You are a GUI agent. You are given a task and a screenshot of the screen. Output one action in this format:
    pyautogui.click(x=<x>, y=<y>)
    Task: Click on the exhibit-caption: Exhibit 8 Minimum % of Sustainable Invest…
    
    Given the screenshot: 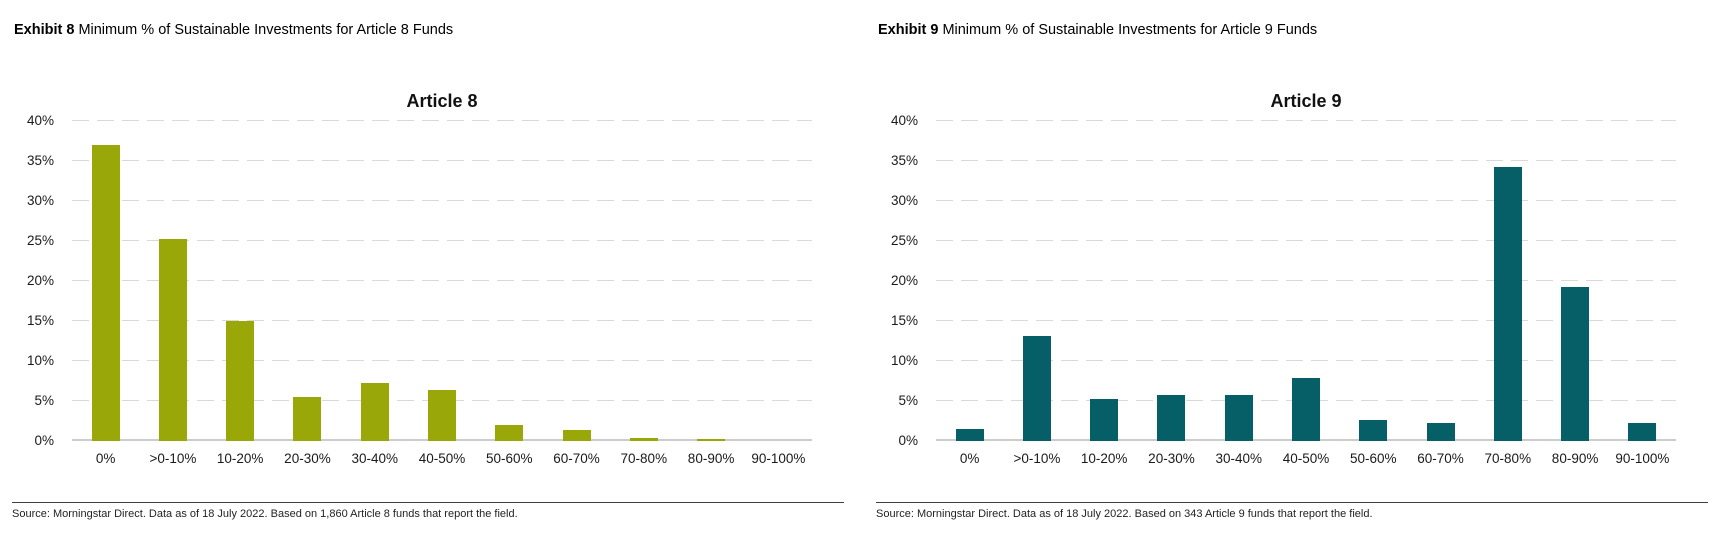 What is the action you would take?
    pyautogui.click(x=427, y=30)
    